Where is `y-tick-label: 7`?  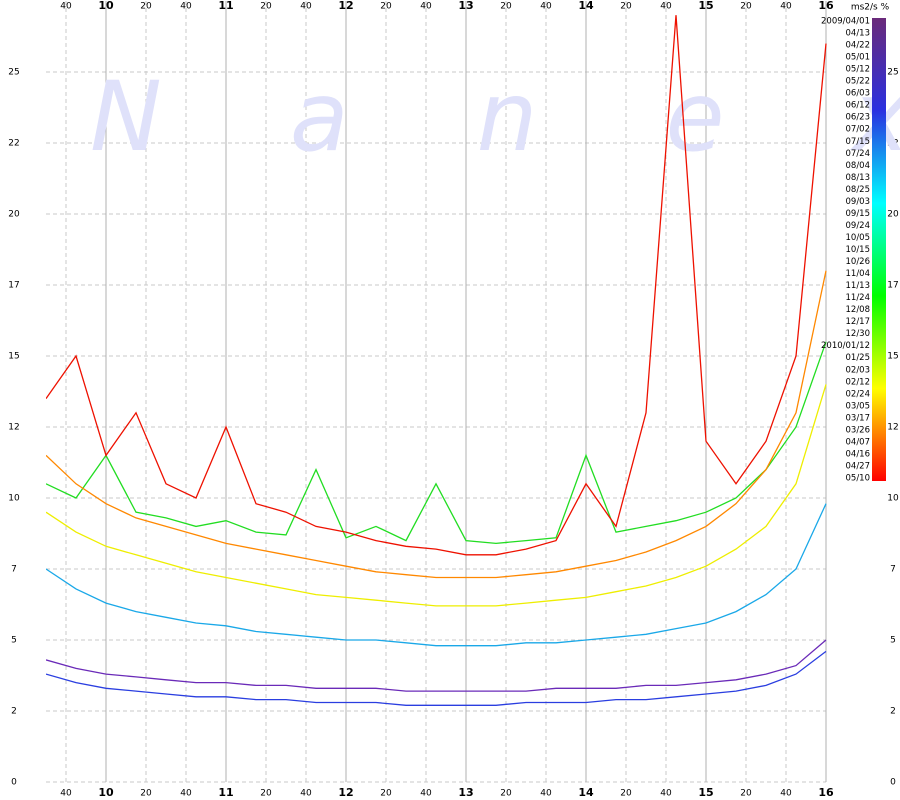 y-tick-label: 7 is located at coordinates (14, 570).